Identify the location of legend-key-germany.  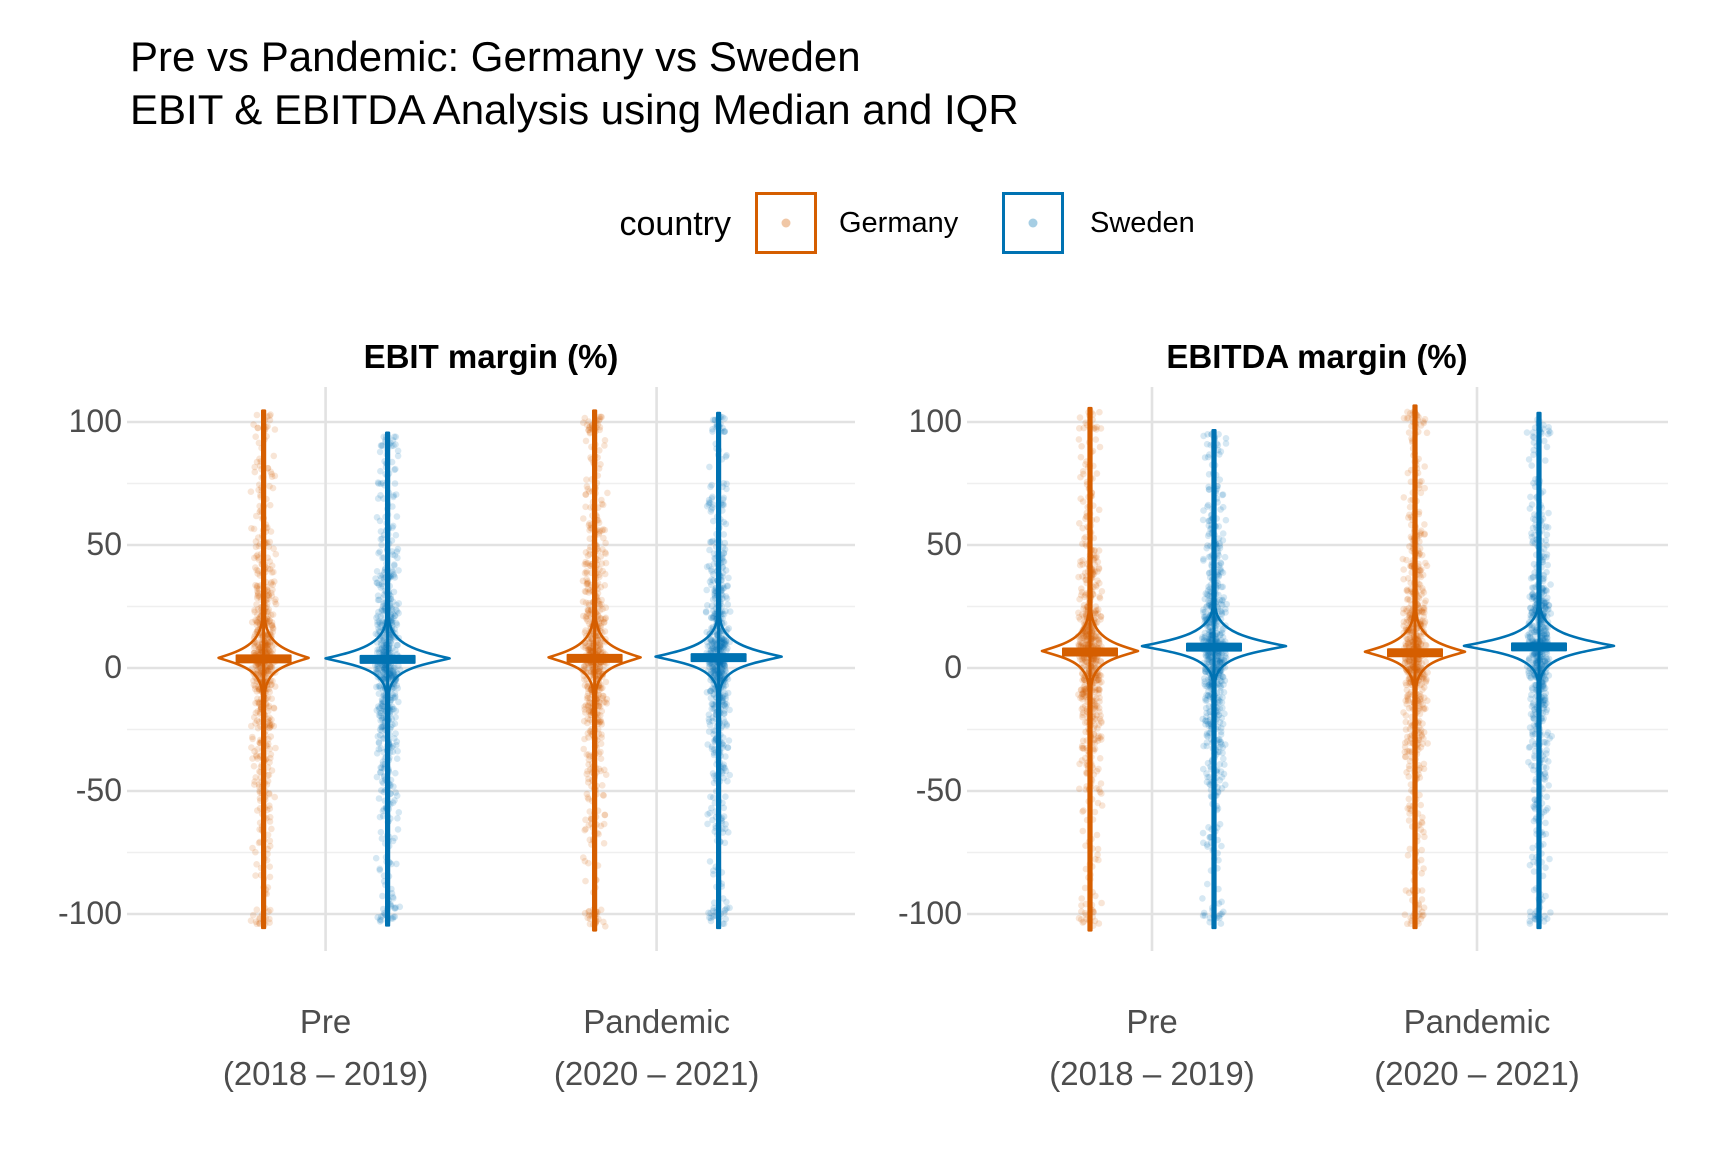
(786, 223).